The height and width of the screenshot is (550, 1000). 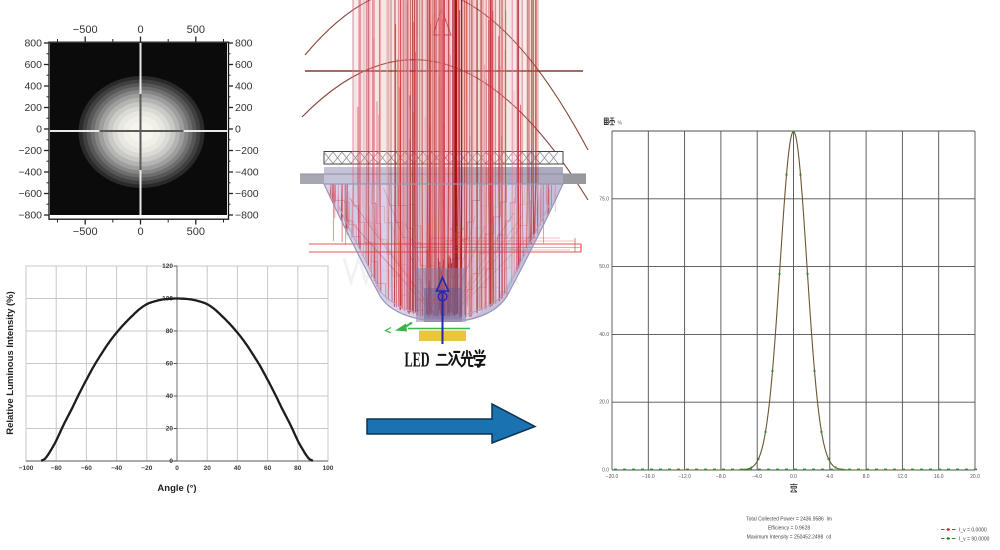 What do you see at coordinates (10, 363) in the screenshot?
I see `svg-text:Relative Luminous Intensity (%: Relative Luminous Intensity (%)` at bounding box center [10, 363].